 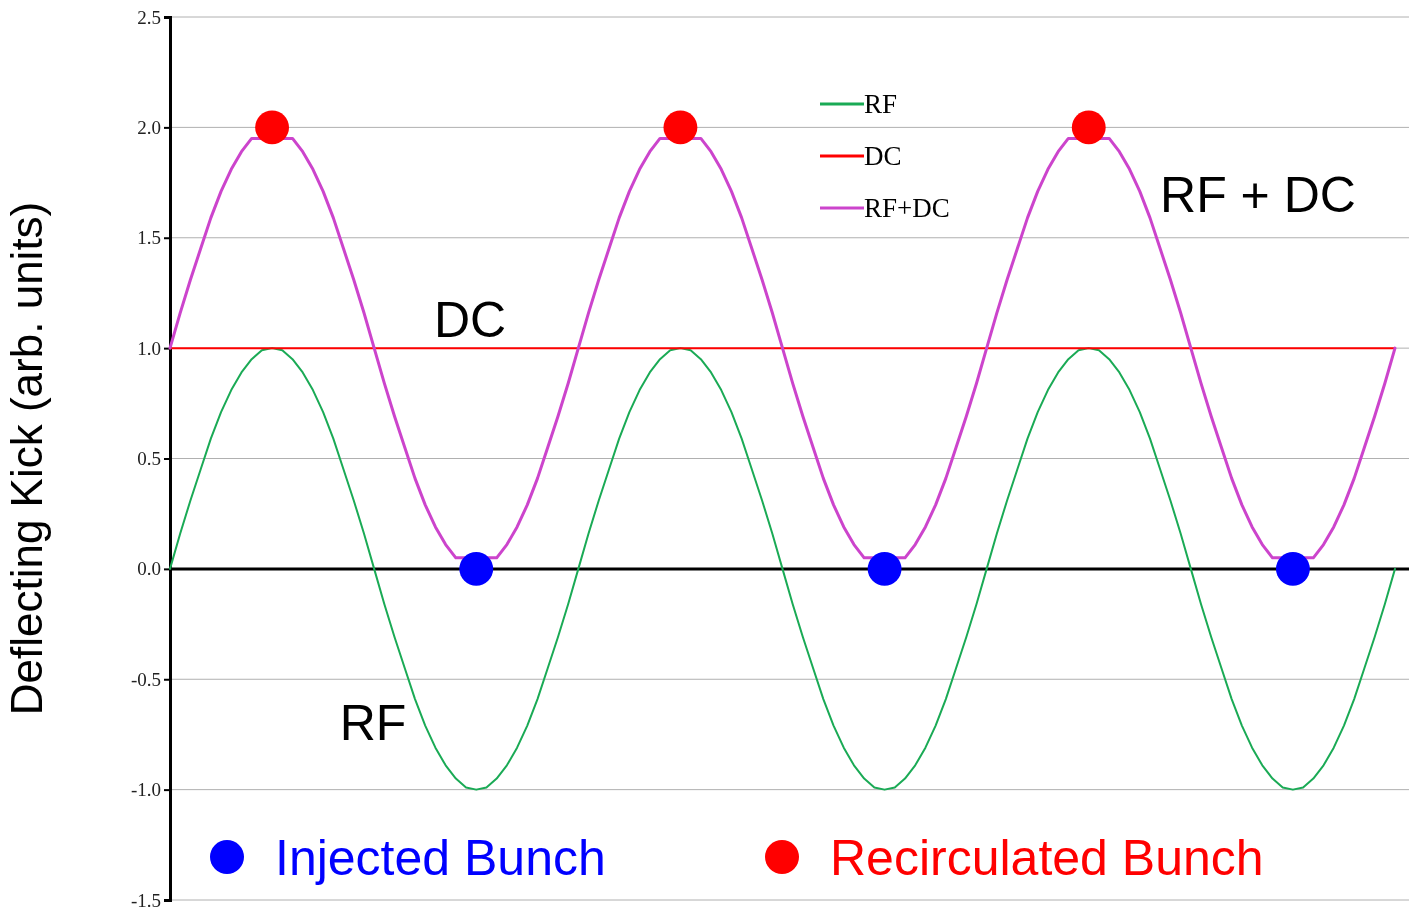 What do you see at coordinates (149, 17) in the screenshot?
I see `y-tick-label: 2.5` at bounding box center [149, 17].